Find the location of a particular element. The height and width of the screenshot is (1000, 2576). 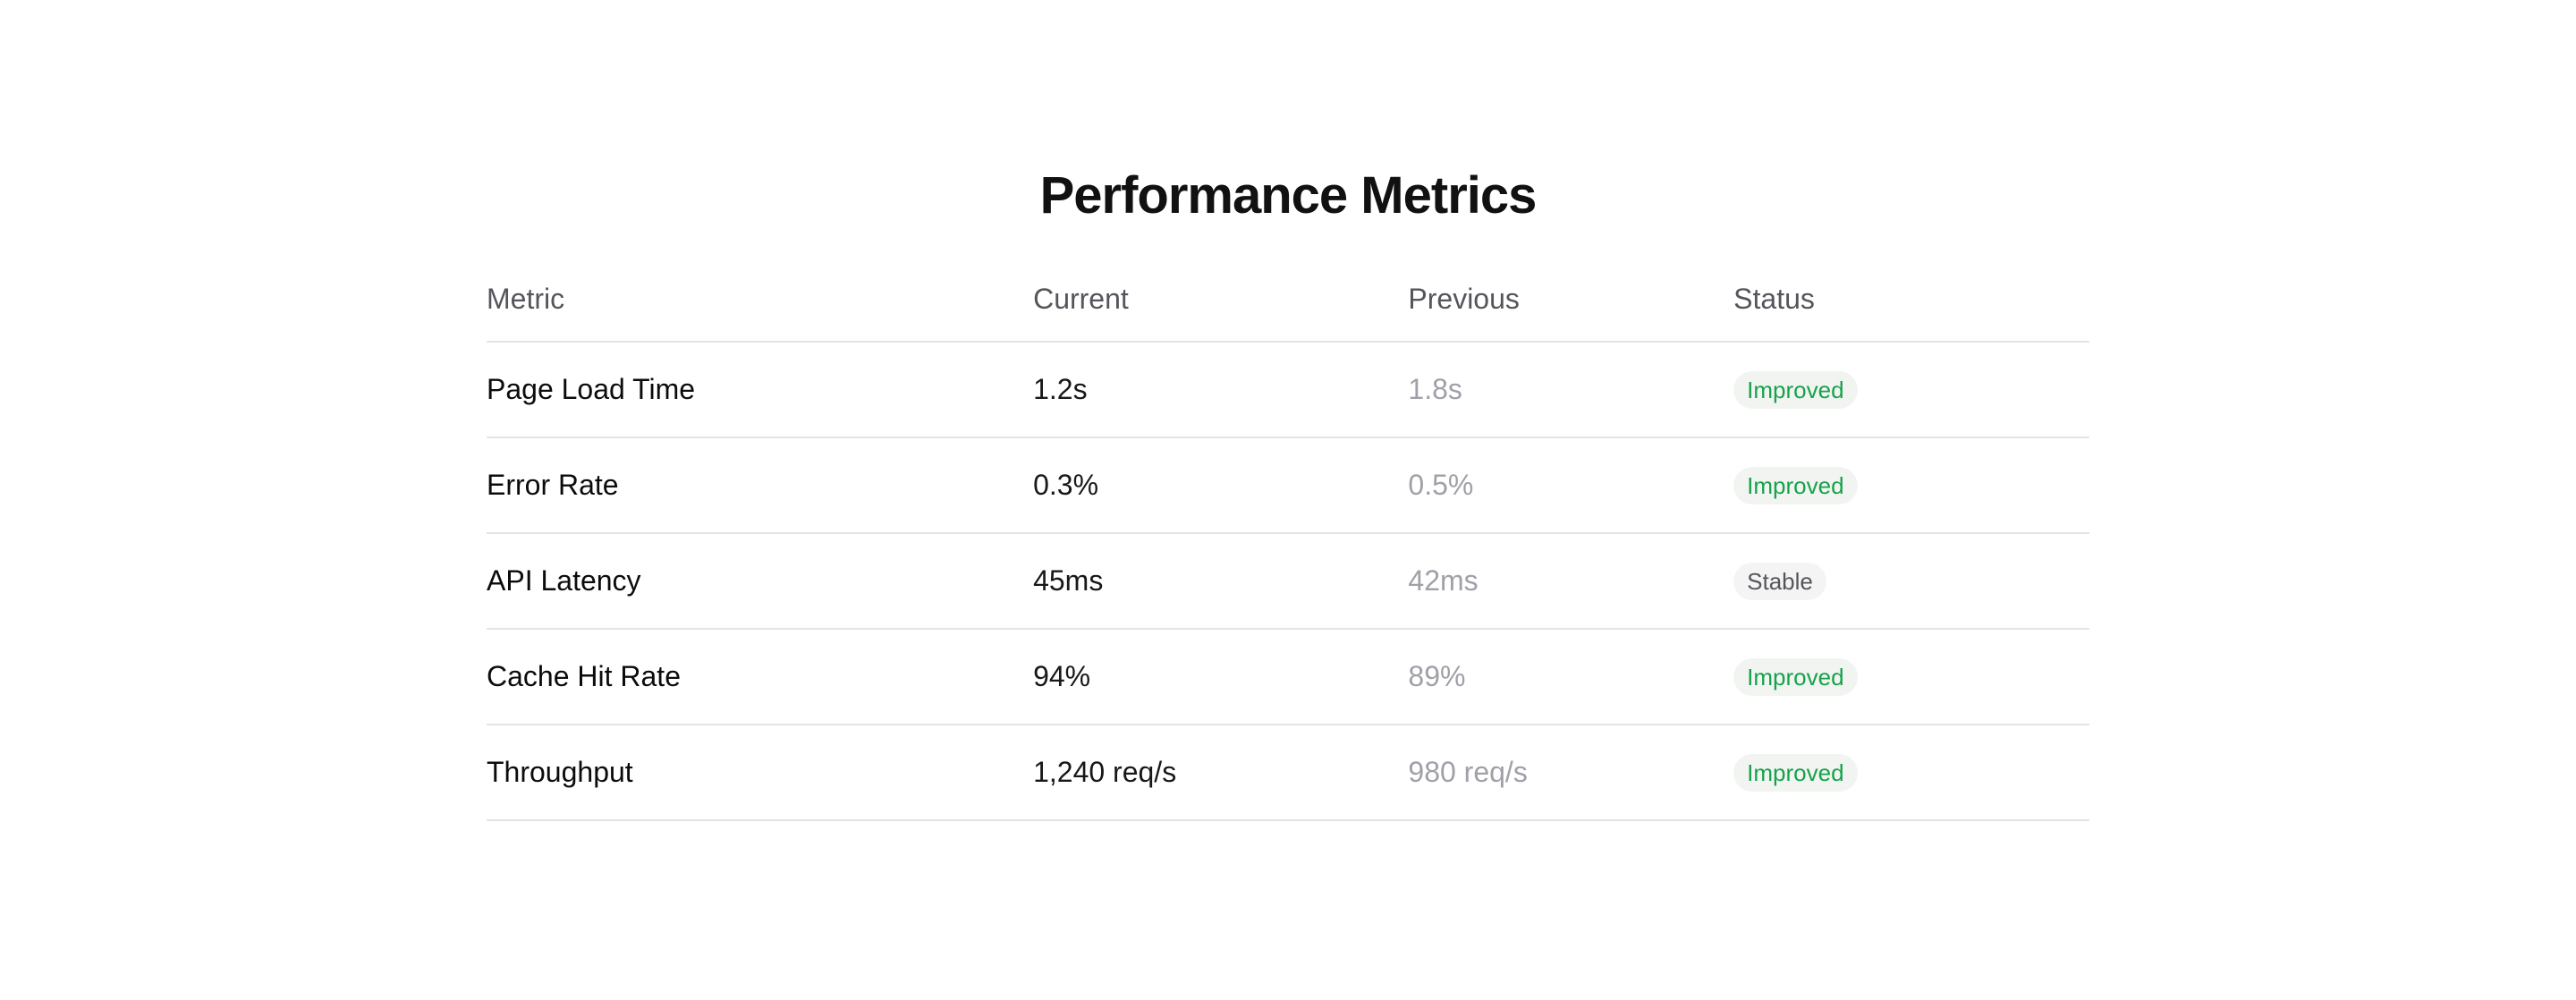

table-row: Error Rate 0.3% 0.5% Improved is located at coordinates (1288, 486).